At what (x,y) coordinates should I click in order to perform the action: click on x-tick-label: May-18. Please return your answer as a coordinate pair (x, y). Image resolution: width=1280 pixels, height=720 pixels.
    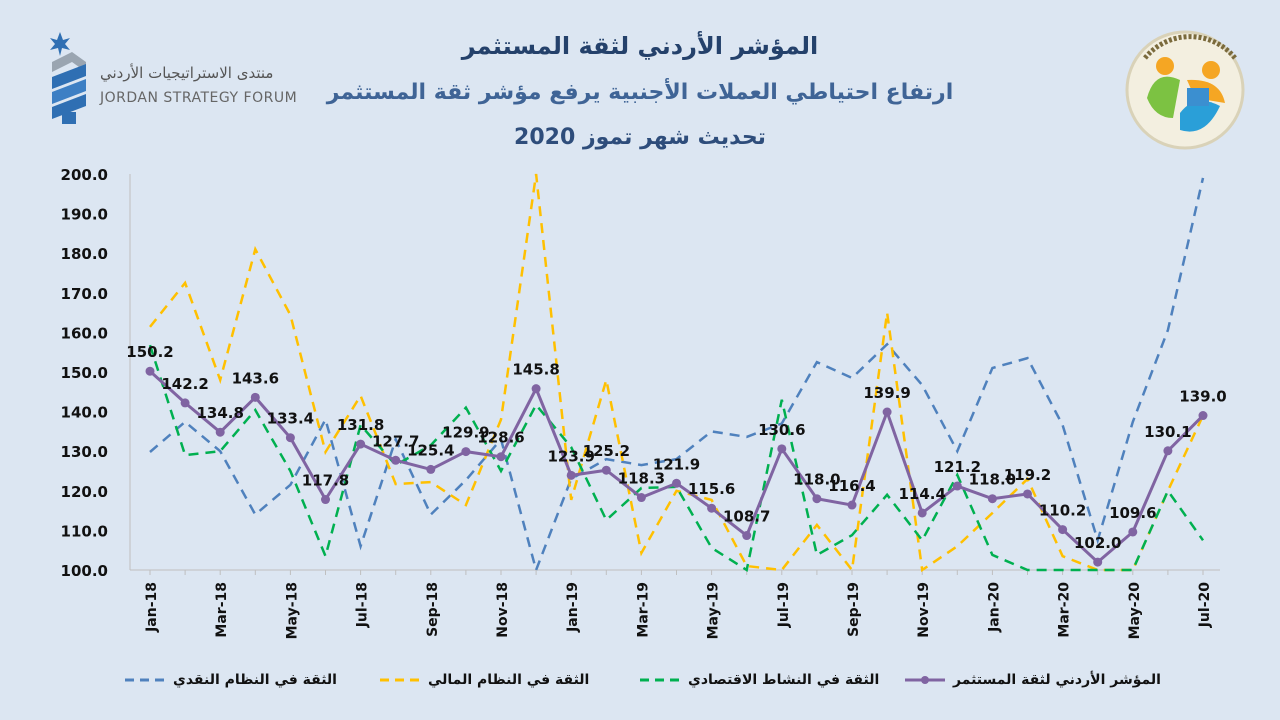
    Looking at the image, I should click on (292, 610).